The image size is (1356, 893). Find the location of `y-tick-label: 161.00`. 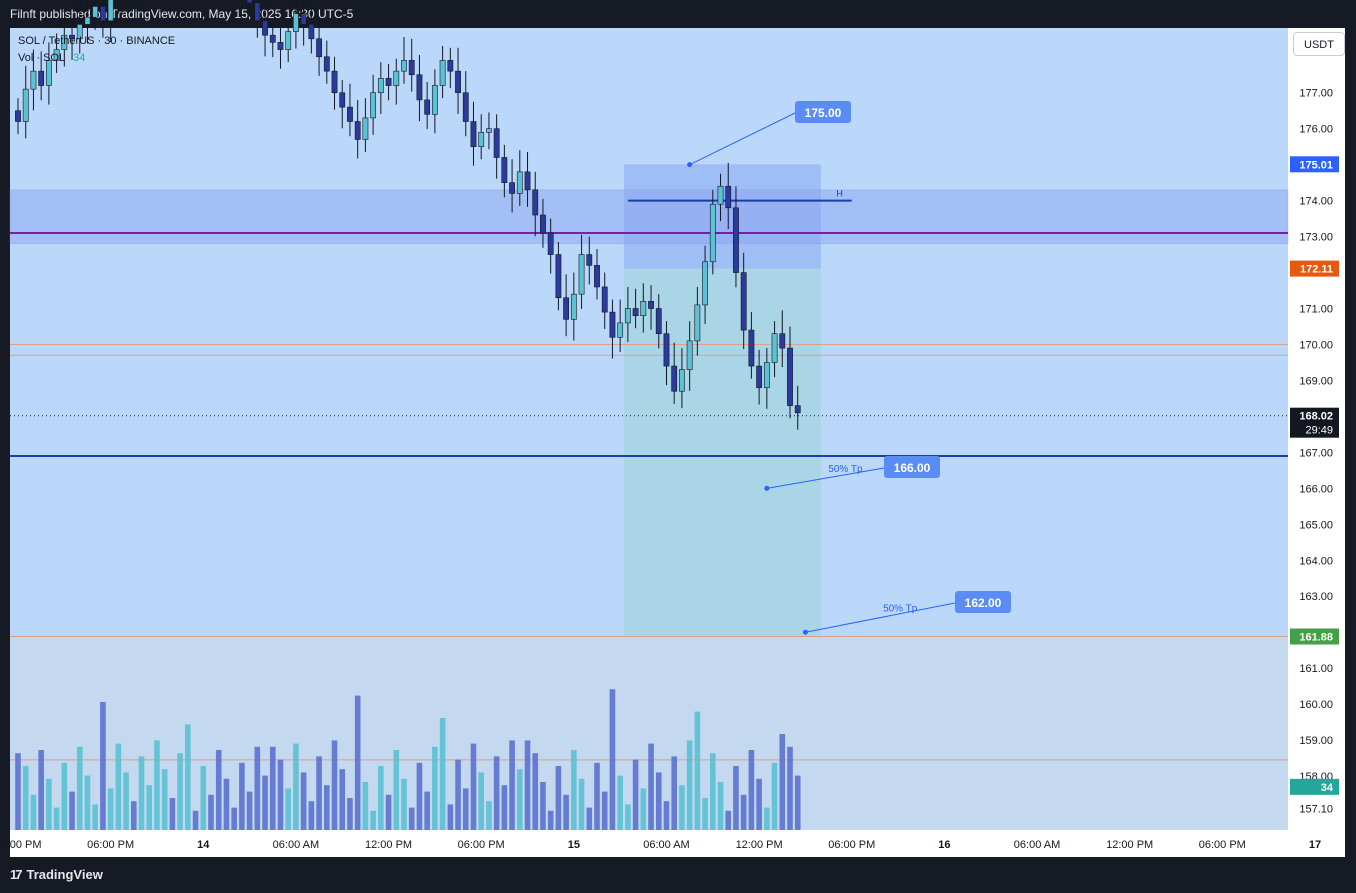

y-tick-label: 161.00 is located at coordinates (1316, 669).